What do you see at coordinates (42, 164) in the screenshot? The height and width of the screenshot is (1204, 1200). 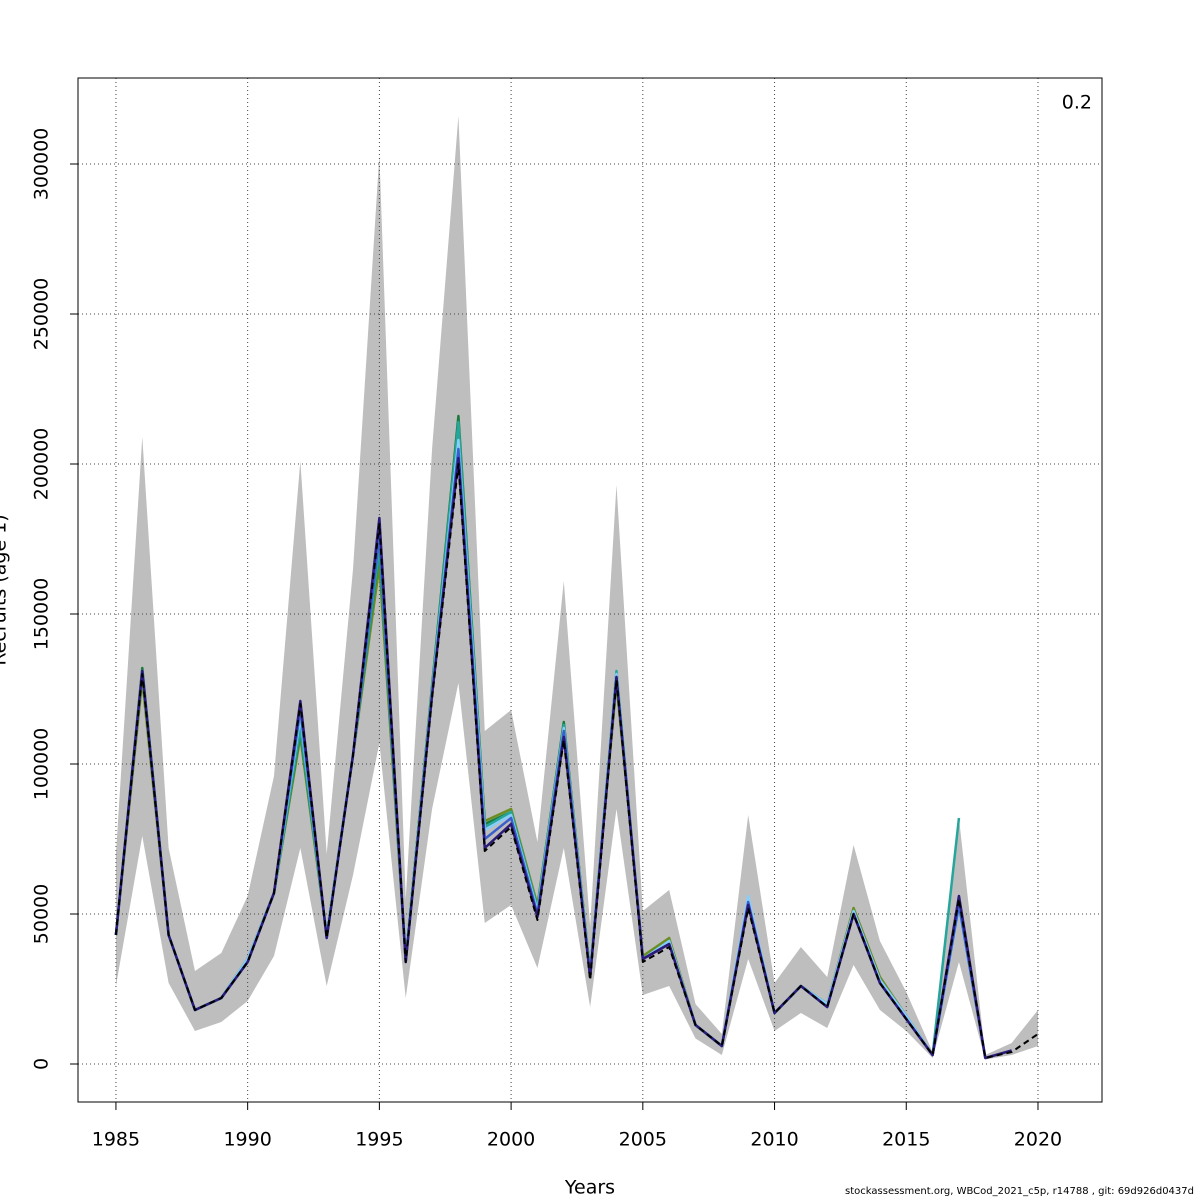 I see `y-tick-label: 300000` at bounding box center [42, 164].